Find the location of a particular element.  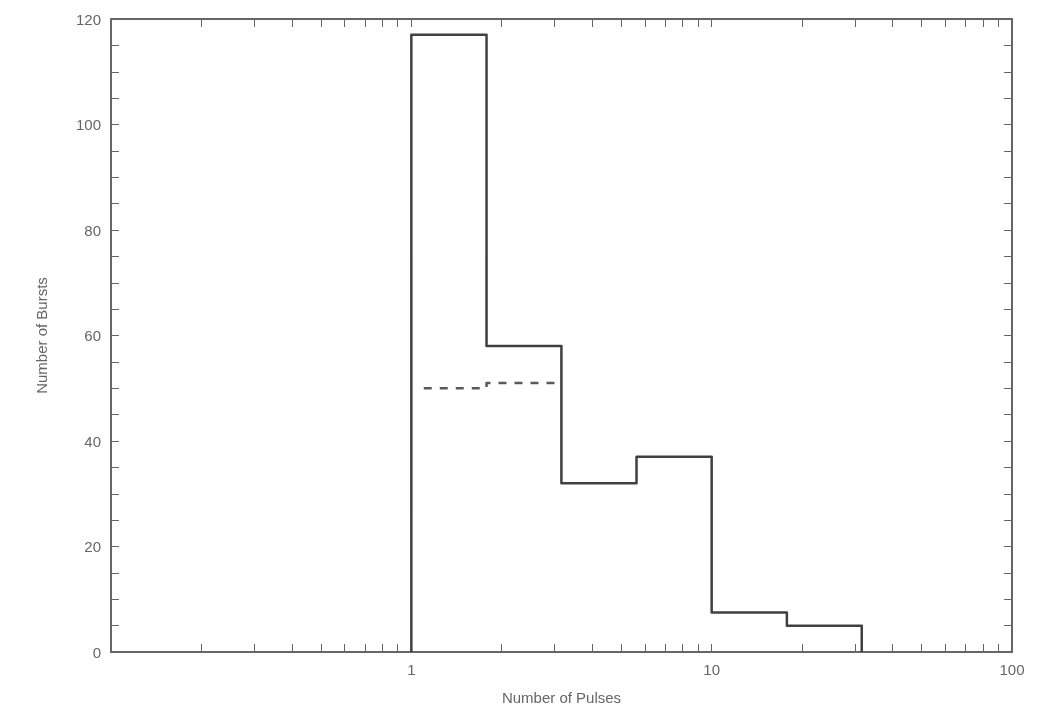

y-tick-label: 100 is located at coordinates (88, 124).